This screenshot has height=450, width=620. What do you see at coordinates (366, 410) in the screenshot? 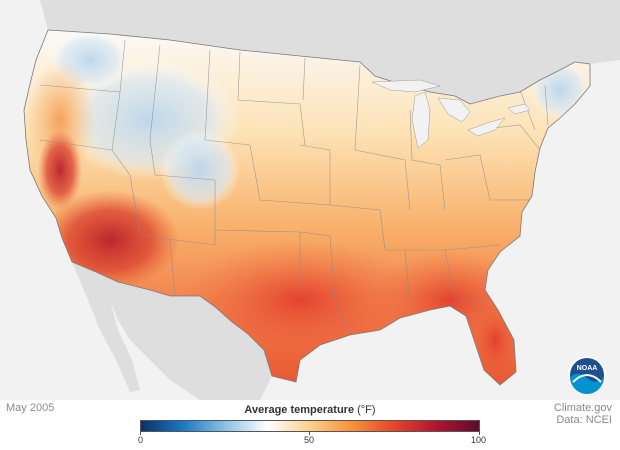
I see `legend-unit: (°F)` at bounding box center [366, 410].